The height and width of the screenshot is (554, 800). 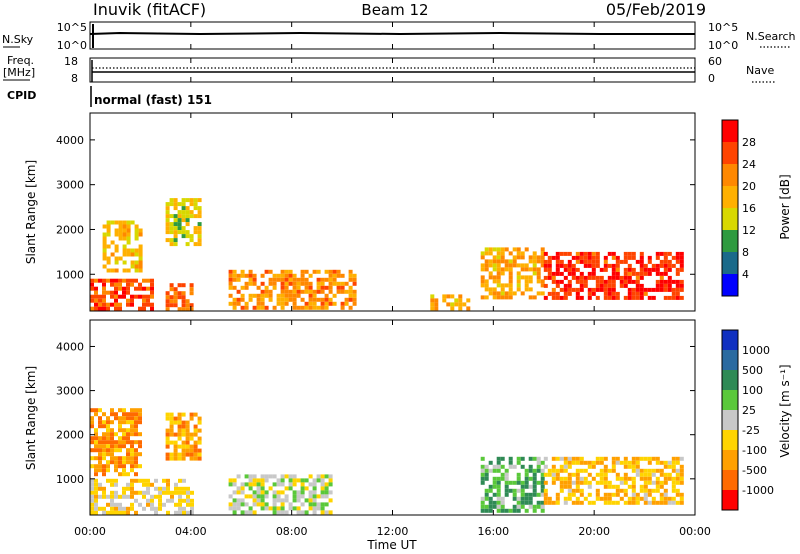 I want to click on power-colorbar-swatch, so click(x=730, y=285).